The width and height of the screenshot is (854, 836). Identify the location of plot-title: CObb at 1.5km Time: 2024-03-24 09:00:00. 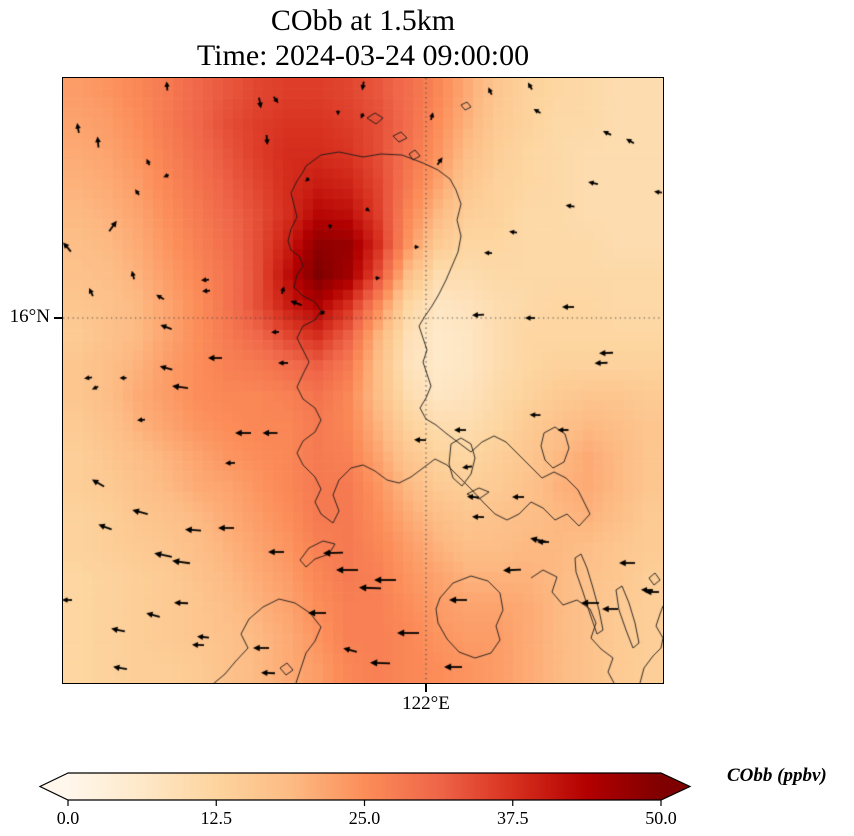
(363, 38).